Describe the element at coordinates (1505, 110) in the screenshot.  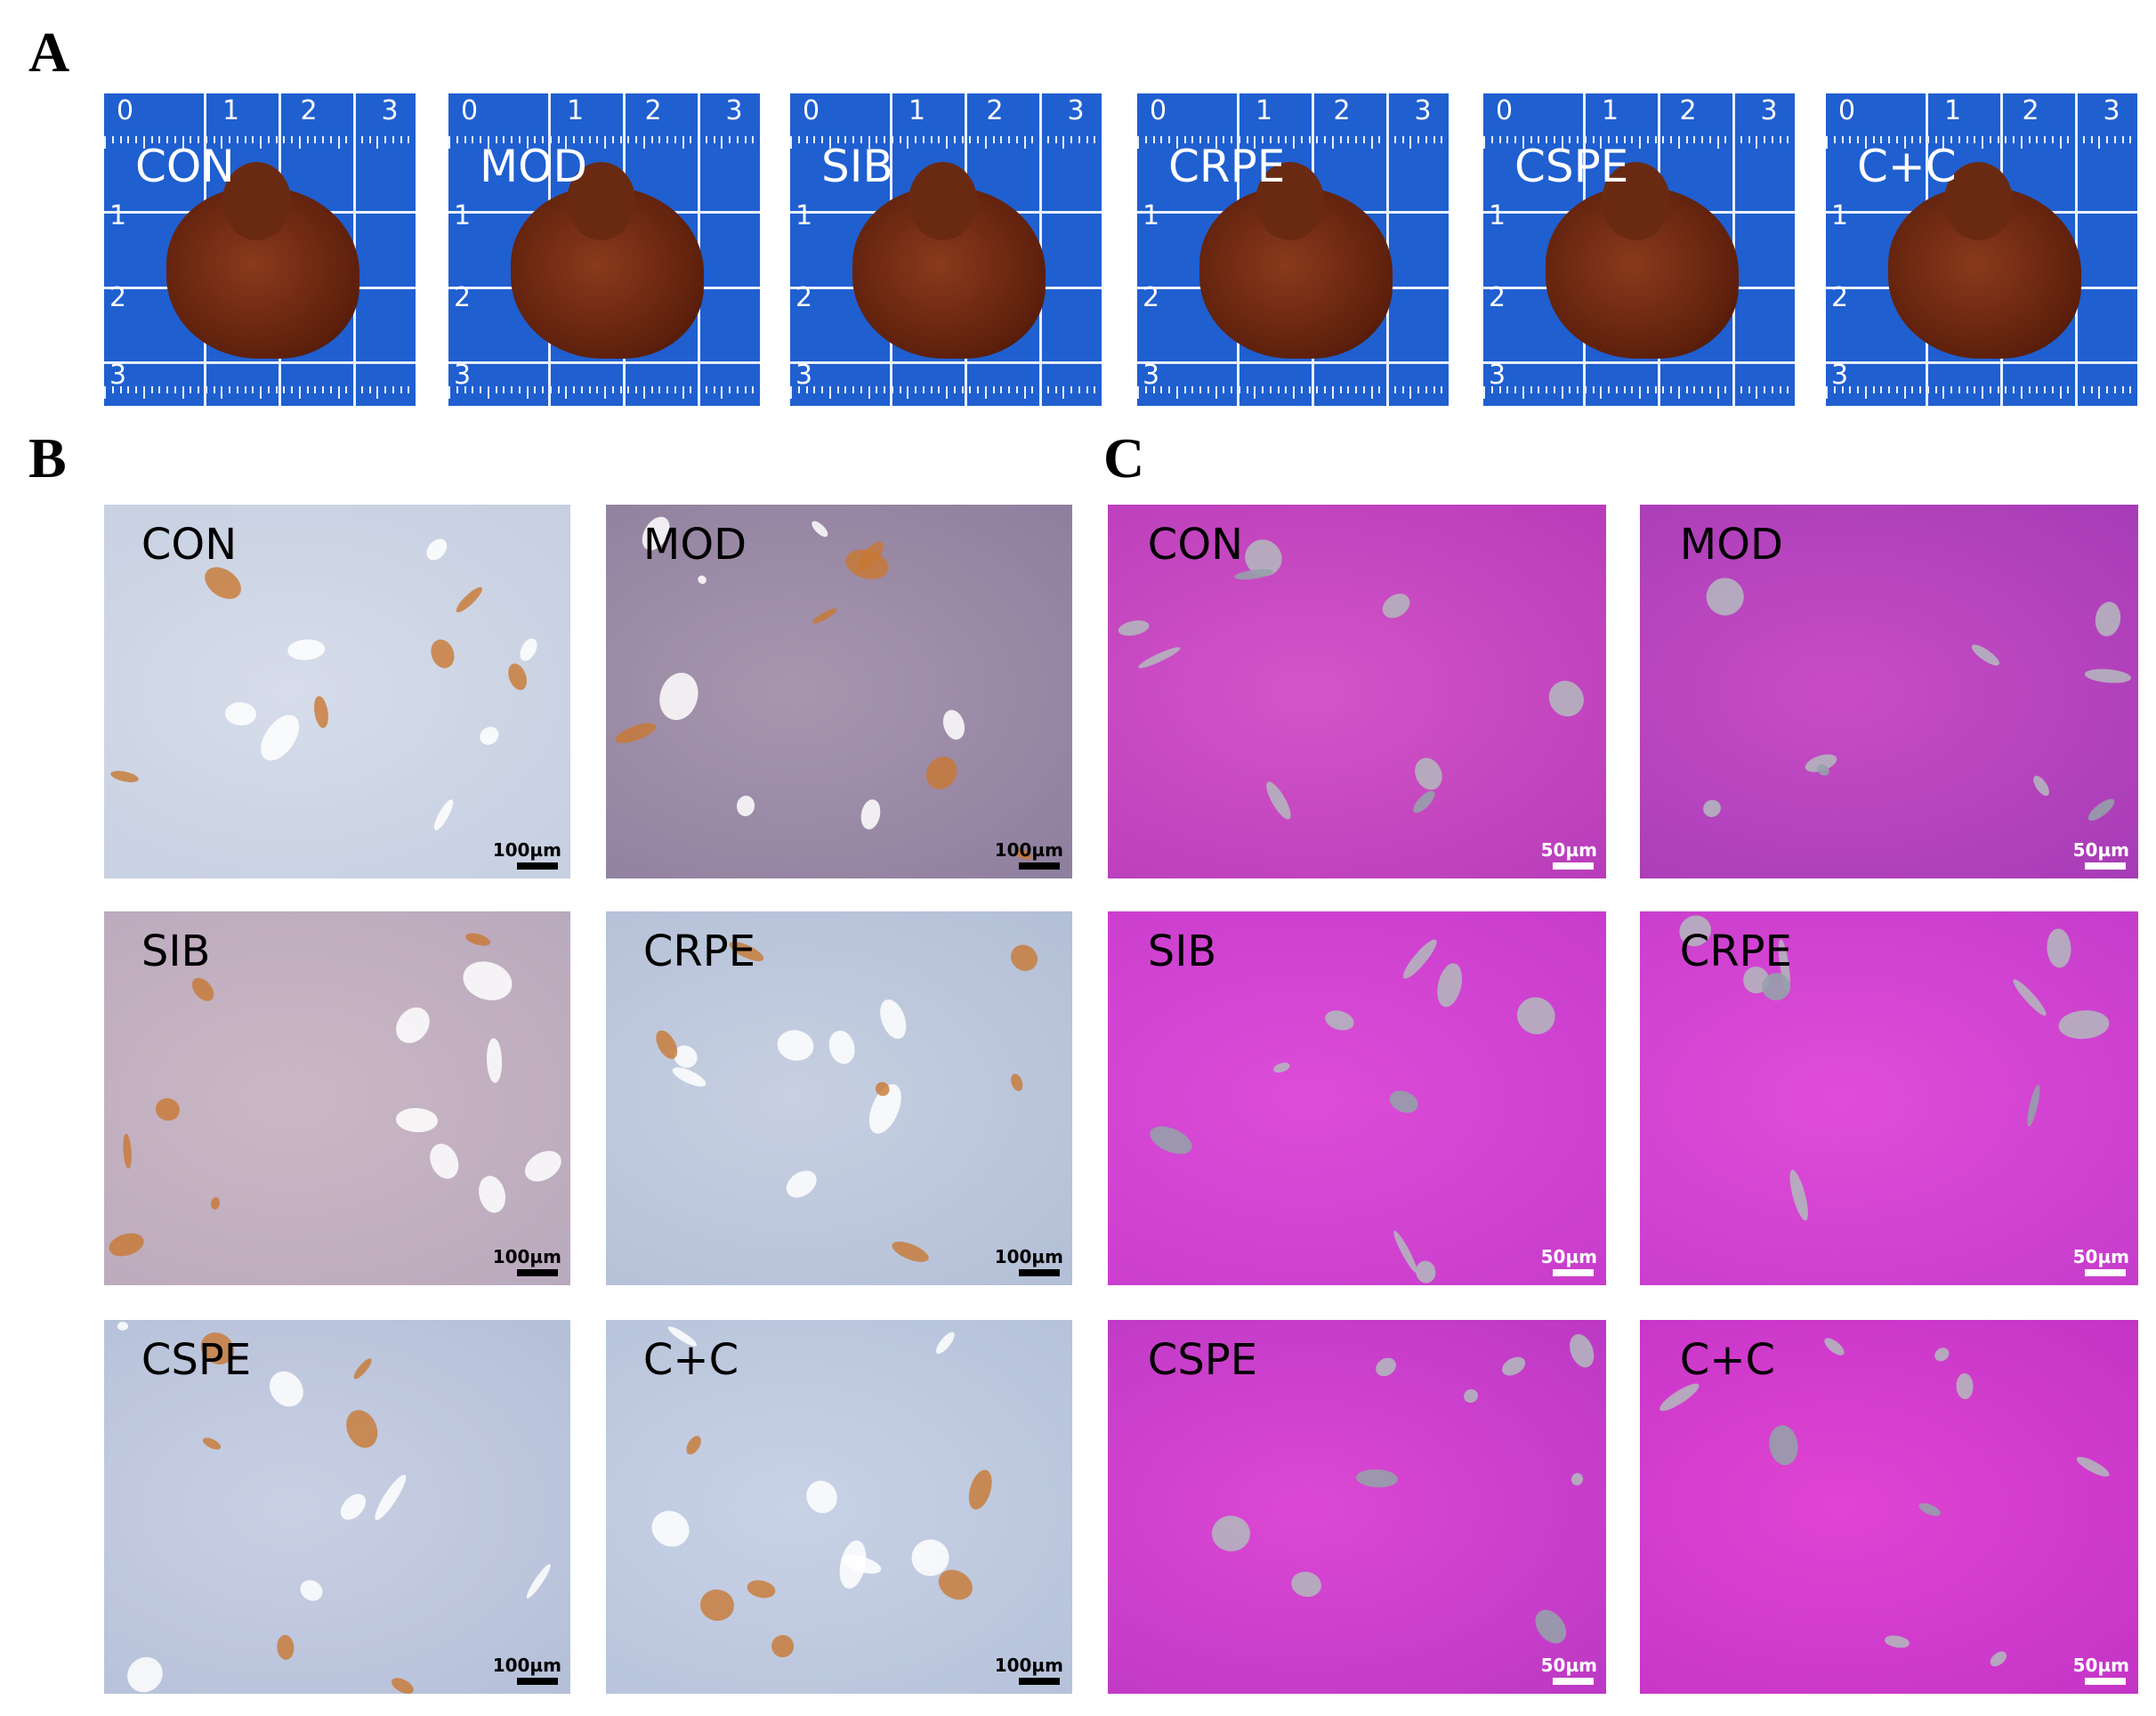
I see `ruler-number: 0` at that location.